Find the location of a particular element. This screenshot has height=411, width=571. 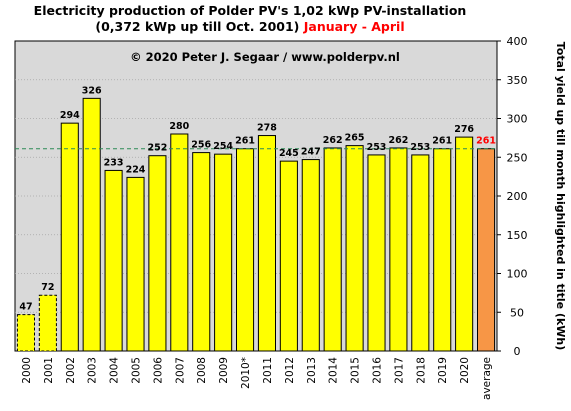

x-tick-label-2004: 2004 is located at coordinates (115, 370).